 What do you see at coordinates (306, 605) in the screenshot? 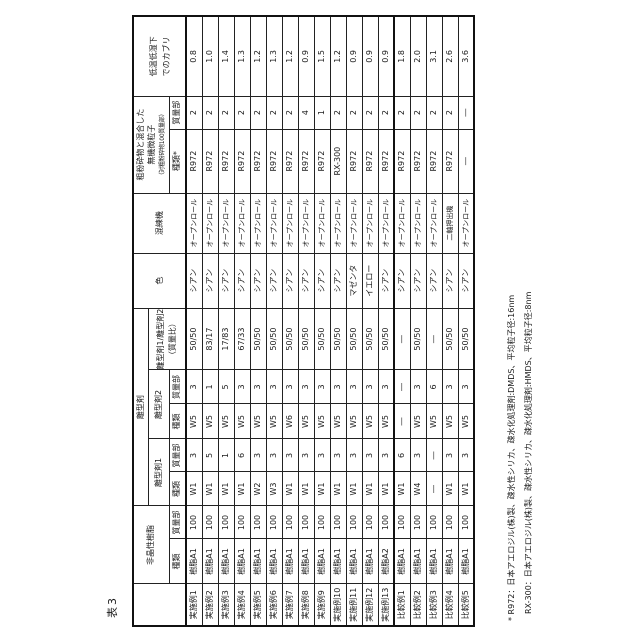
I see `row-label: 実施例8` at bounding box center [306, 605].